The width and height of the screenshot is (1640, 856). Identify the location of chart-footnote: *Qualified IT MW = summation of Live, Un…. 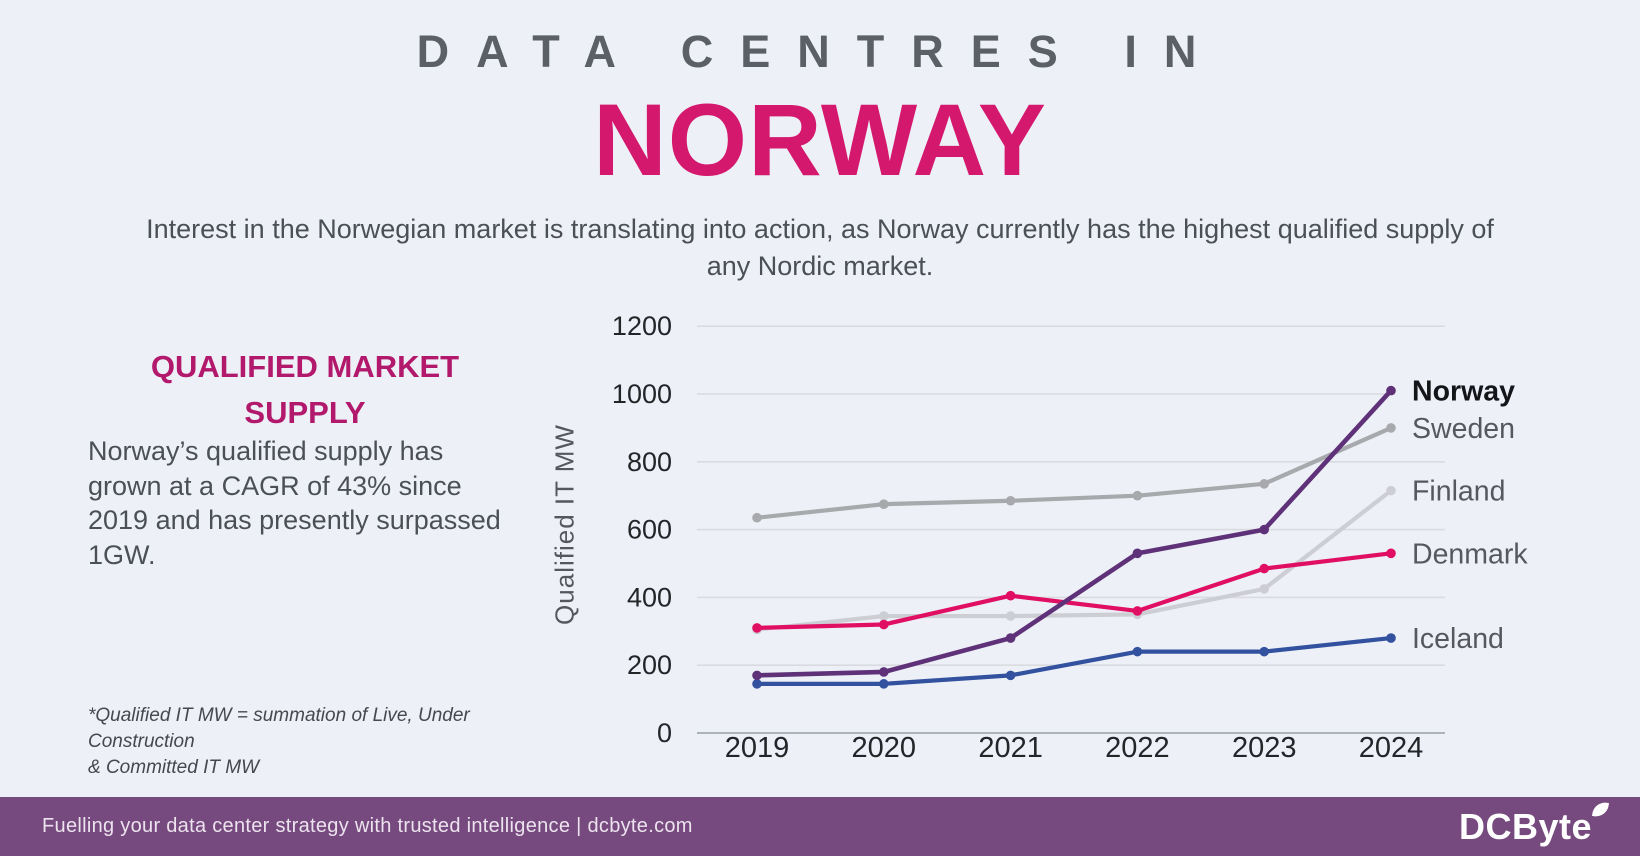
(279, 741).